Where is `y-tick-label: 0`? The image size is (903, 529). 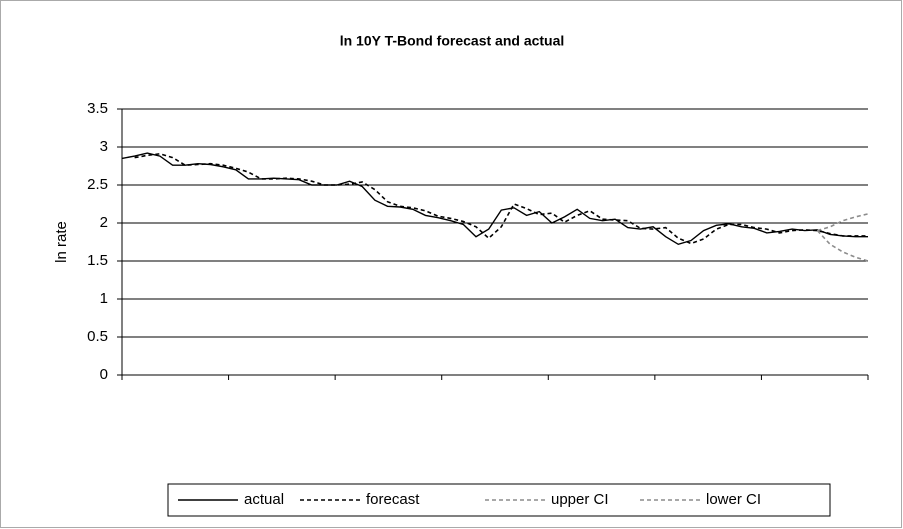 y-tick-label: 0 is located at coordinates (104, 374).